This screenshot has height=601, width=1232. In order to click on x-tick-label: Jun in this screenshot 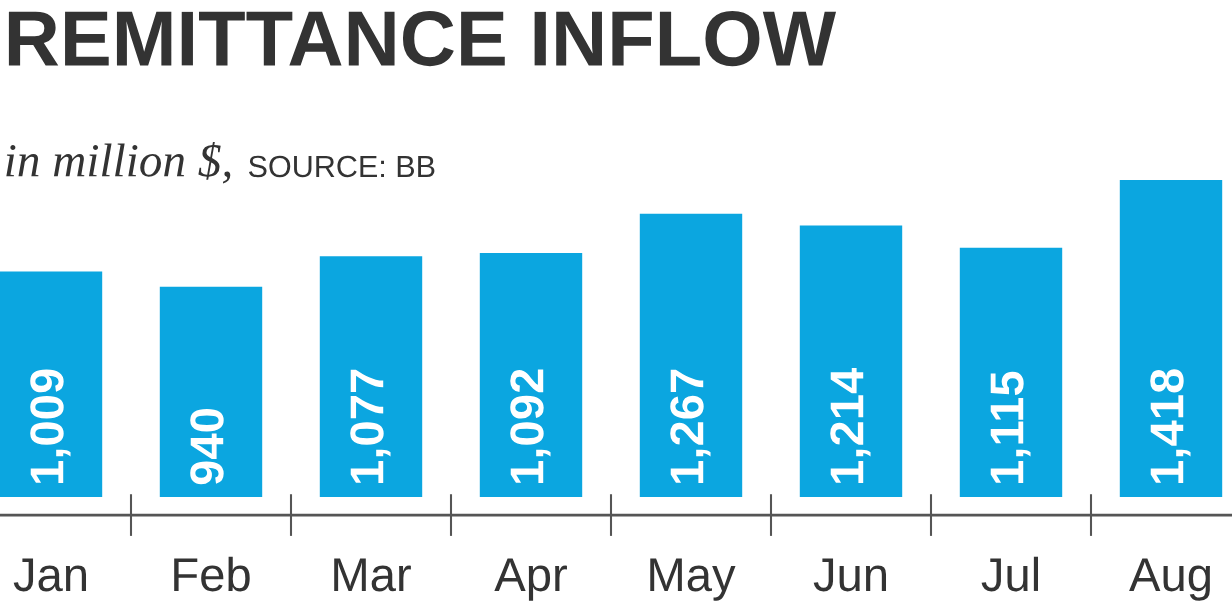, I will do `click(850, 575)`.